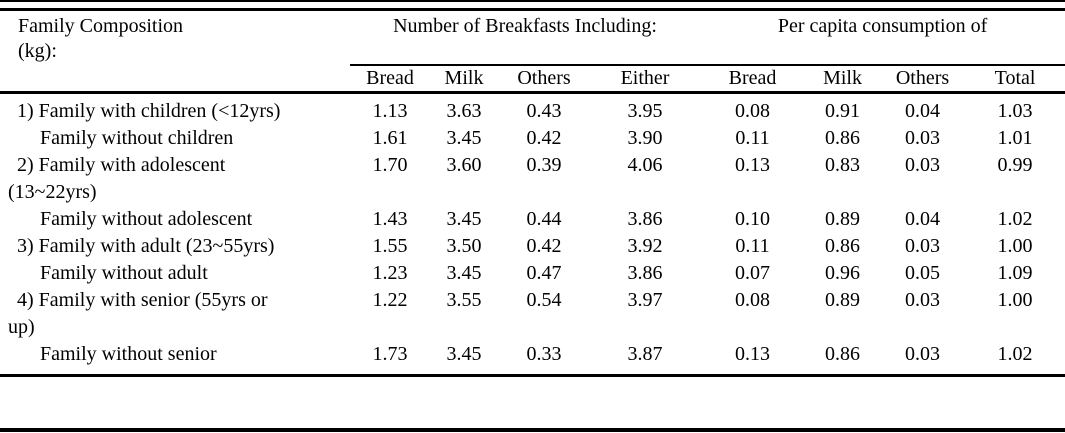 The width and height of the screenshot is (1065, 433). I want to click on row-label-cell: 2) Family with adolescent, so click(175, 165).